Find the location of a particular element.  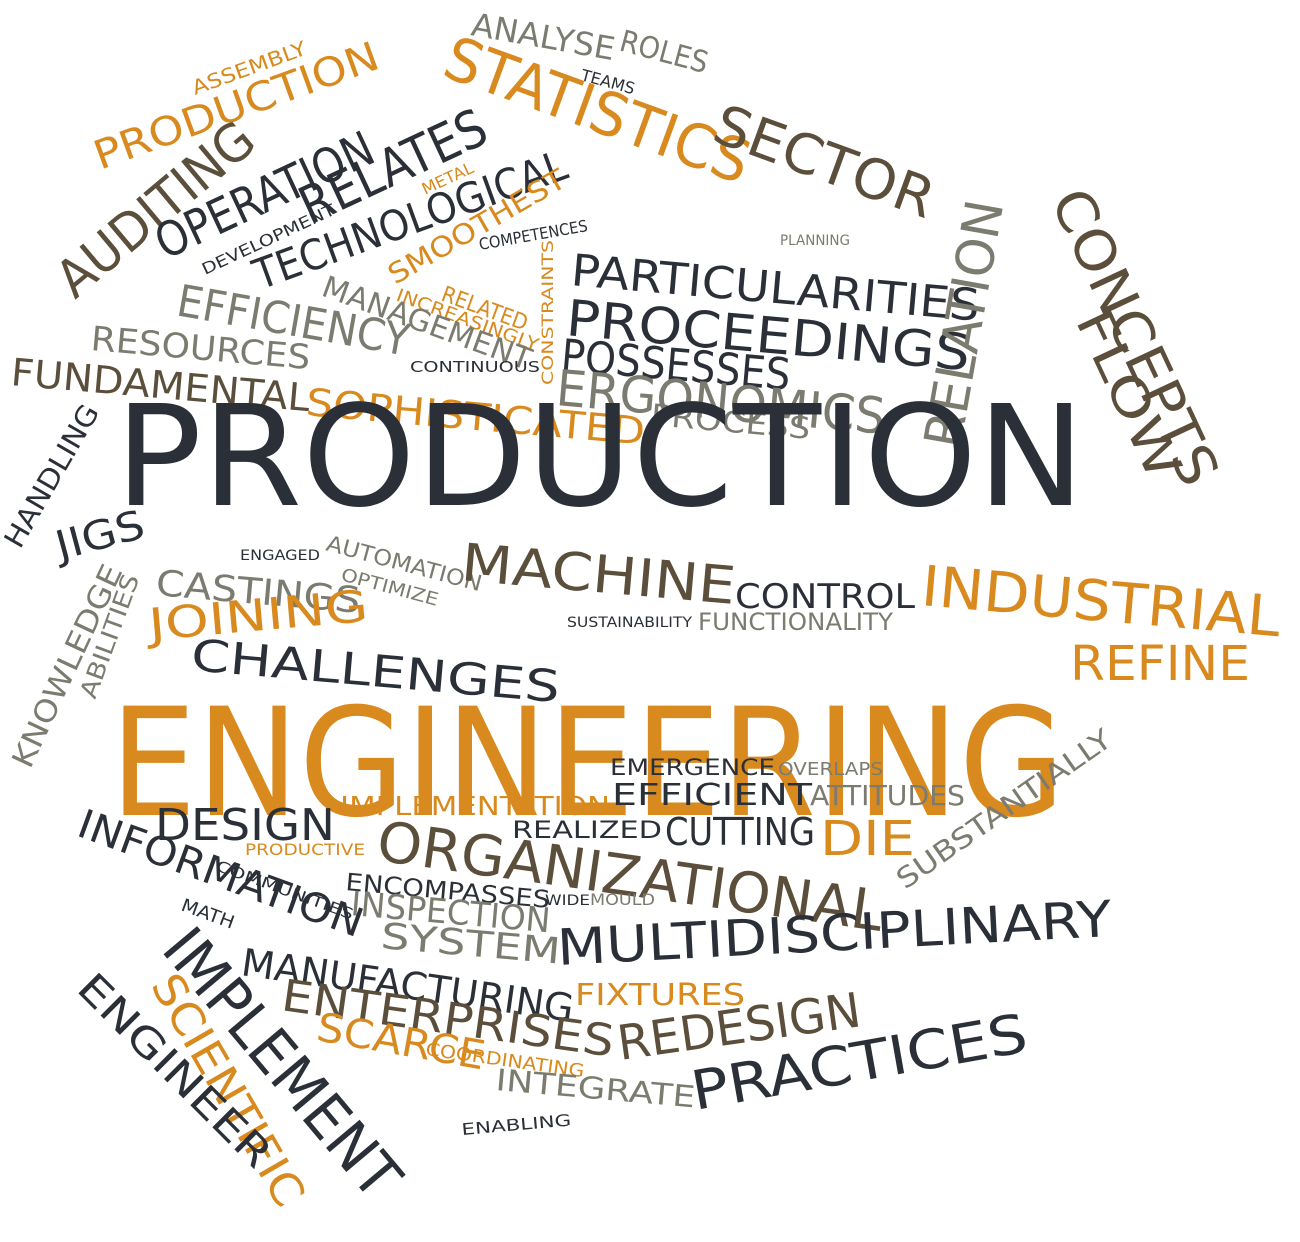

word: CONTINUOUS is located at coordinates (475, 367).